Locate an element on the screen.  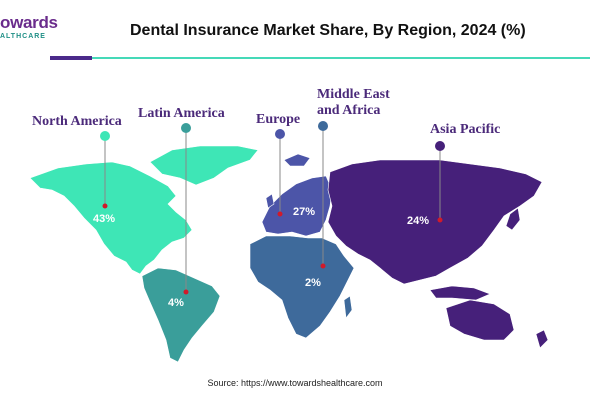
logo: owards ALTHCARE is located at coordinates (35, 27).